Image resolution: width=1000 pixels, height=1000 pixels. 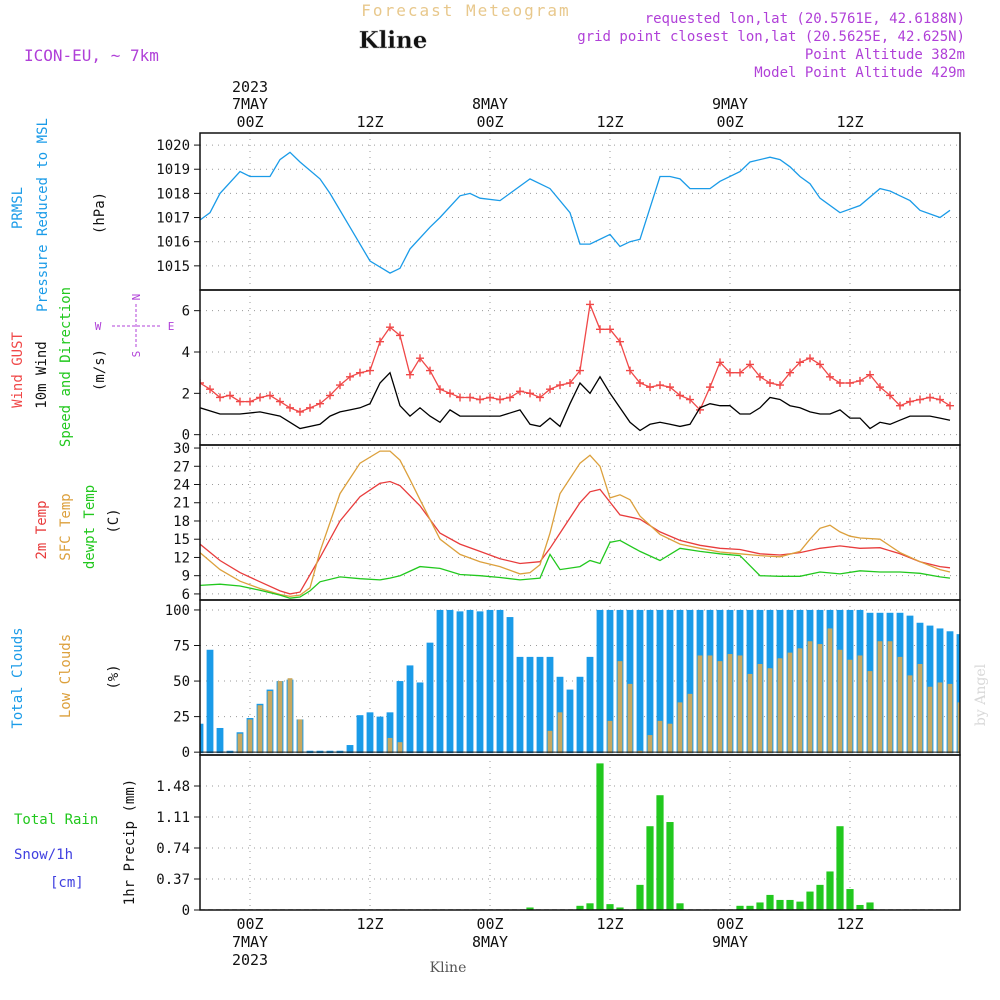 What do you see at coordinates (575, 401) in the screenshot?
I see `10m-wind-line` at bounding box center [575, 401].